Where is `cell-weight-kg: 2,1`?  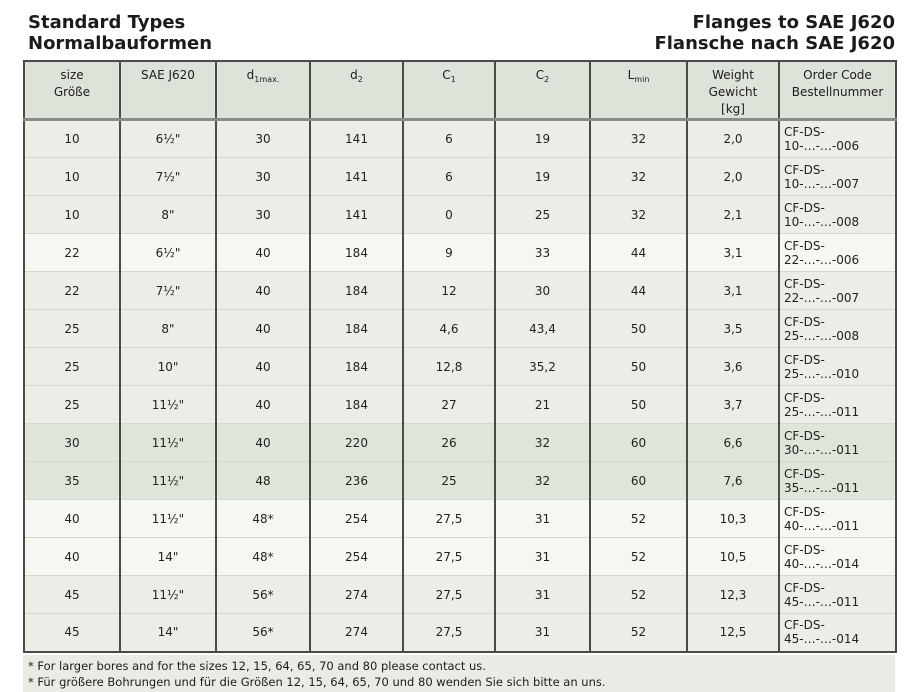
cell-weight-kg: 2,1 is located at coordinates (732, 214).